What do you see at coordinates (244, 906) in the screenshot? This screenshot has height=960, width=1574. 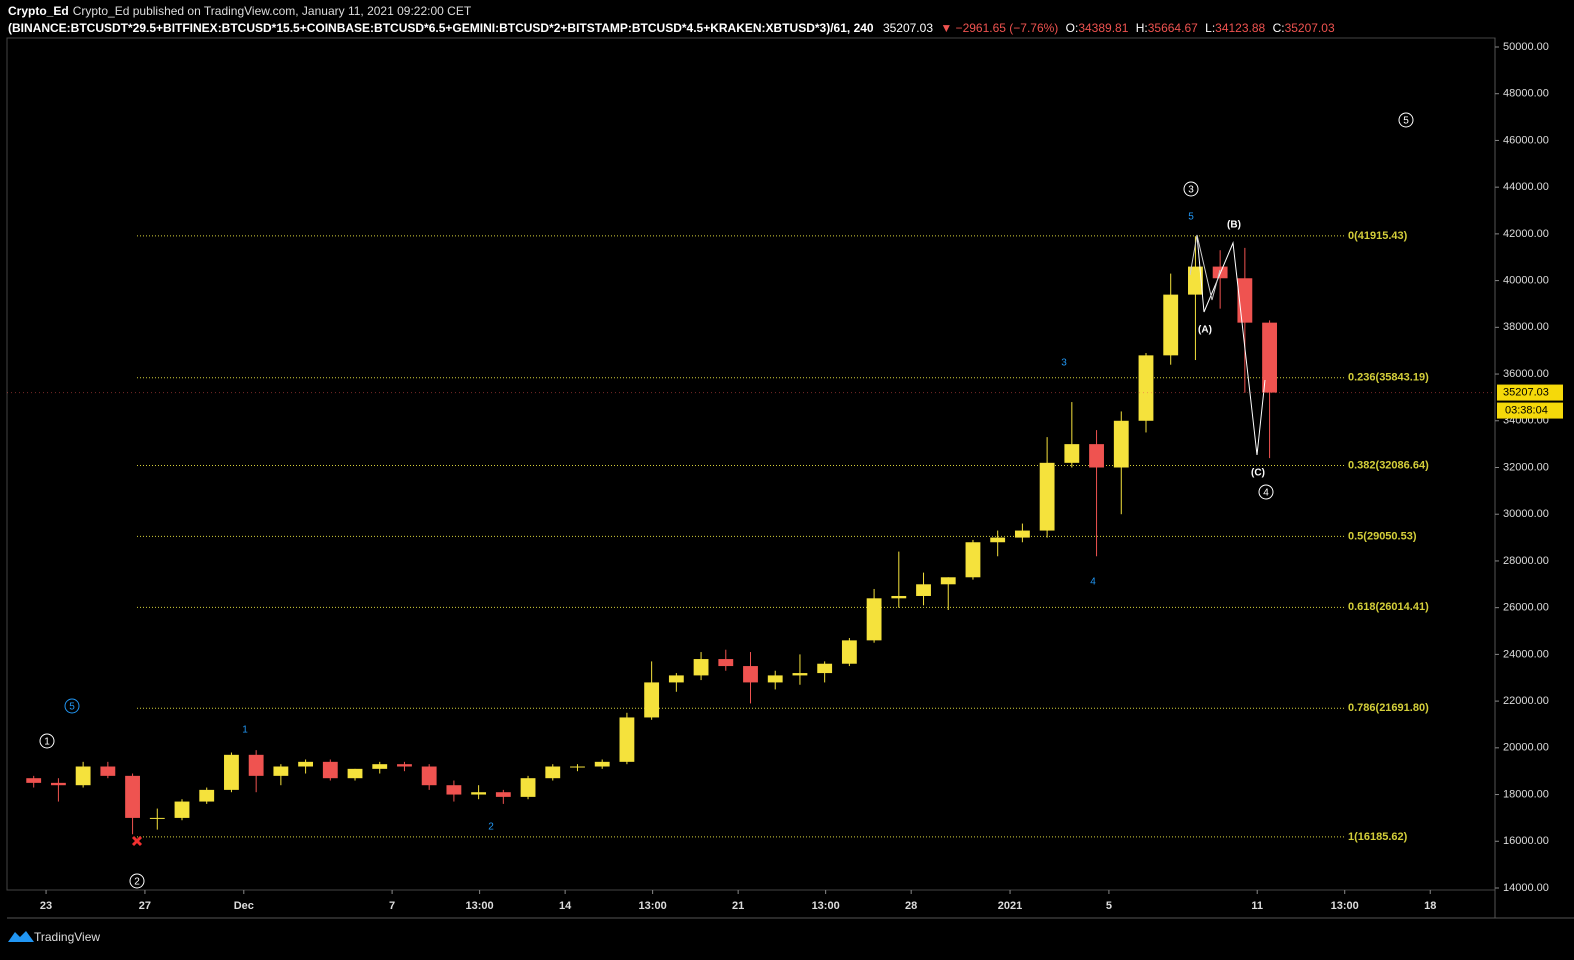 I see `x-tick-label: Dec` at bounding box center [244, 906].